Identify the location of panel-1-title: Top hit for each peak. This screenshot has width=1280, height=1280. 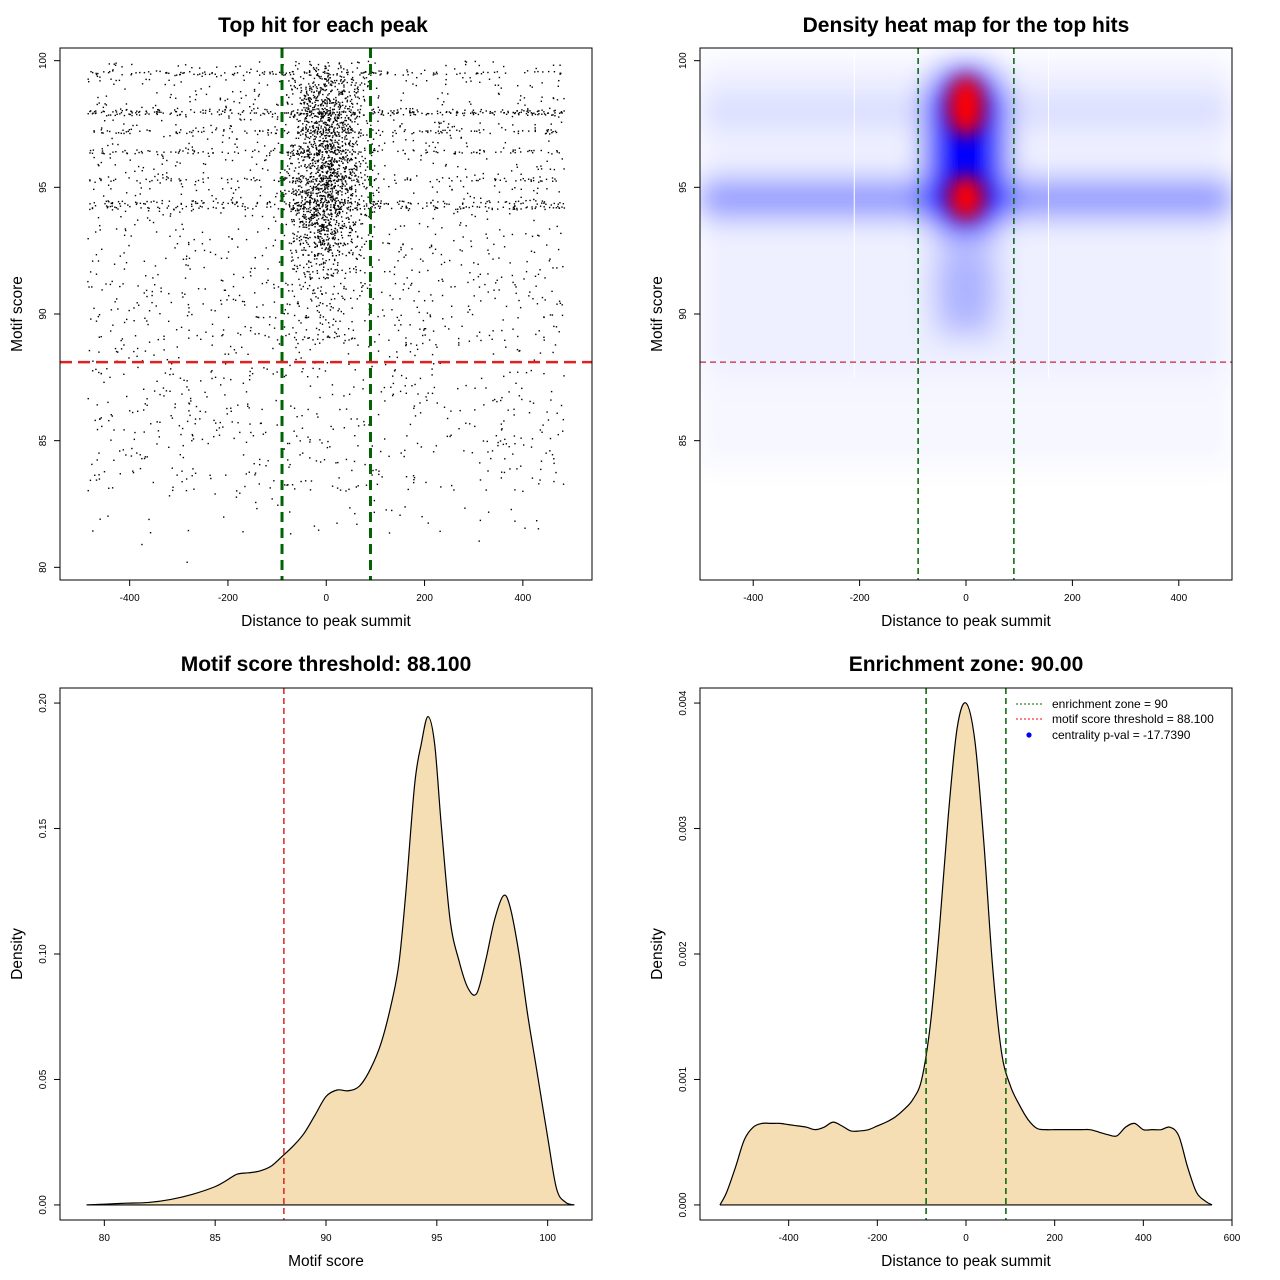
(323, 25).